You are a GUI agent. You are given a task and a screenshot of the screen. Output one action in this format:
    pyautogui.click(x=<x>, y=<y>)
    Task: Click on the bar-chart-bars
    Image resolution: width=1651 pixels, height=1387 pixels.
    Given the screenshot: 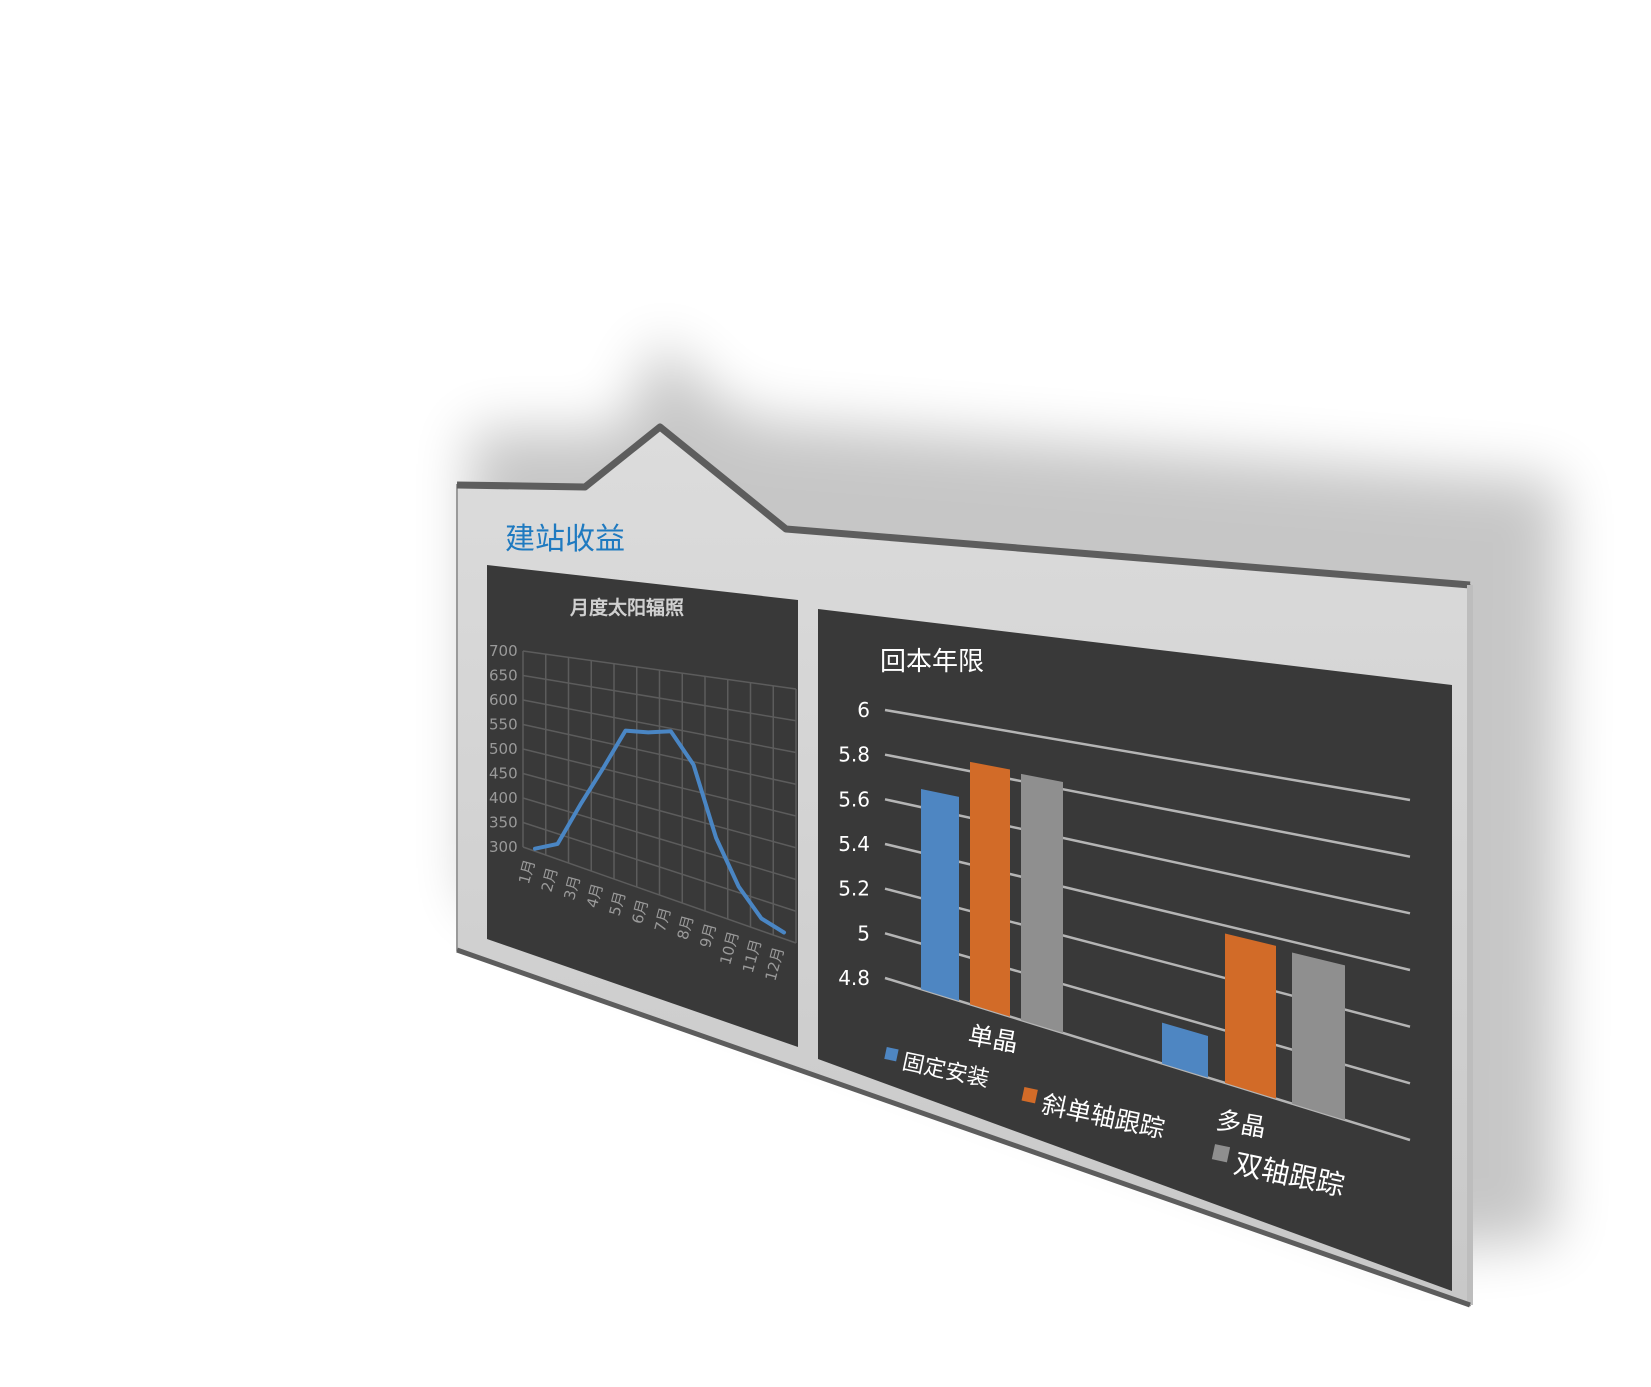 What is the action you would take?
    pyautogui.click(x=1133, y=940)
    